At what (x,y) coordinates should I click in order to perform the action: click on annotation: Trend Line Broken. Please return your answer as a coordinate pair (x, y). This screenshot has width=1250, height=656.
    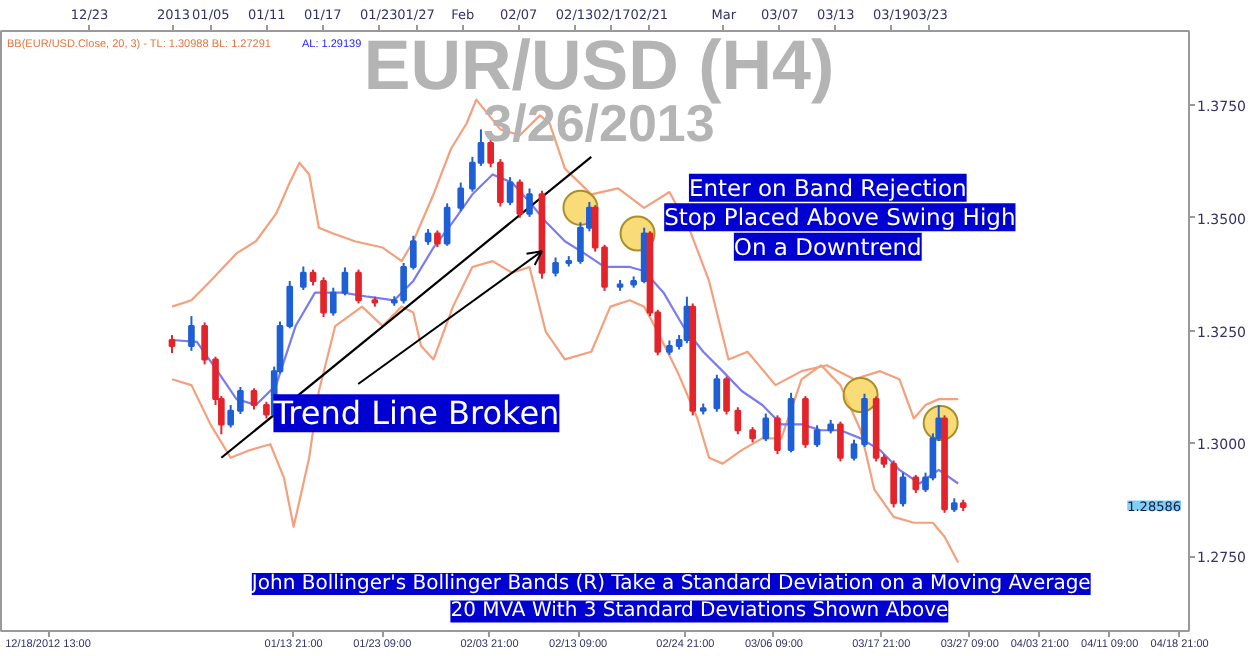
    Looking at the image, I should click on (415, 413).